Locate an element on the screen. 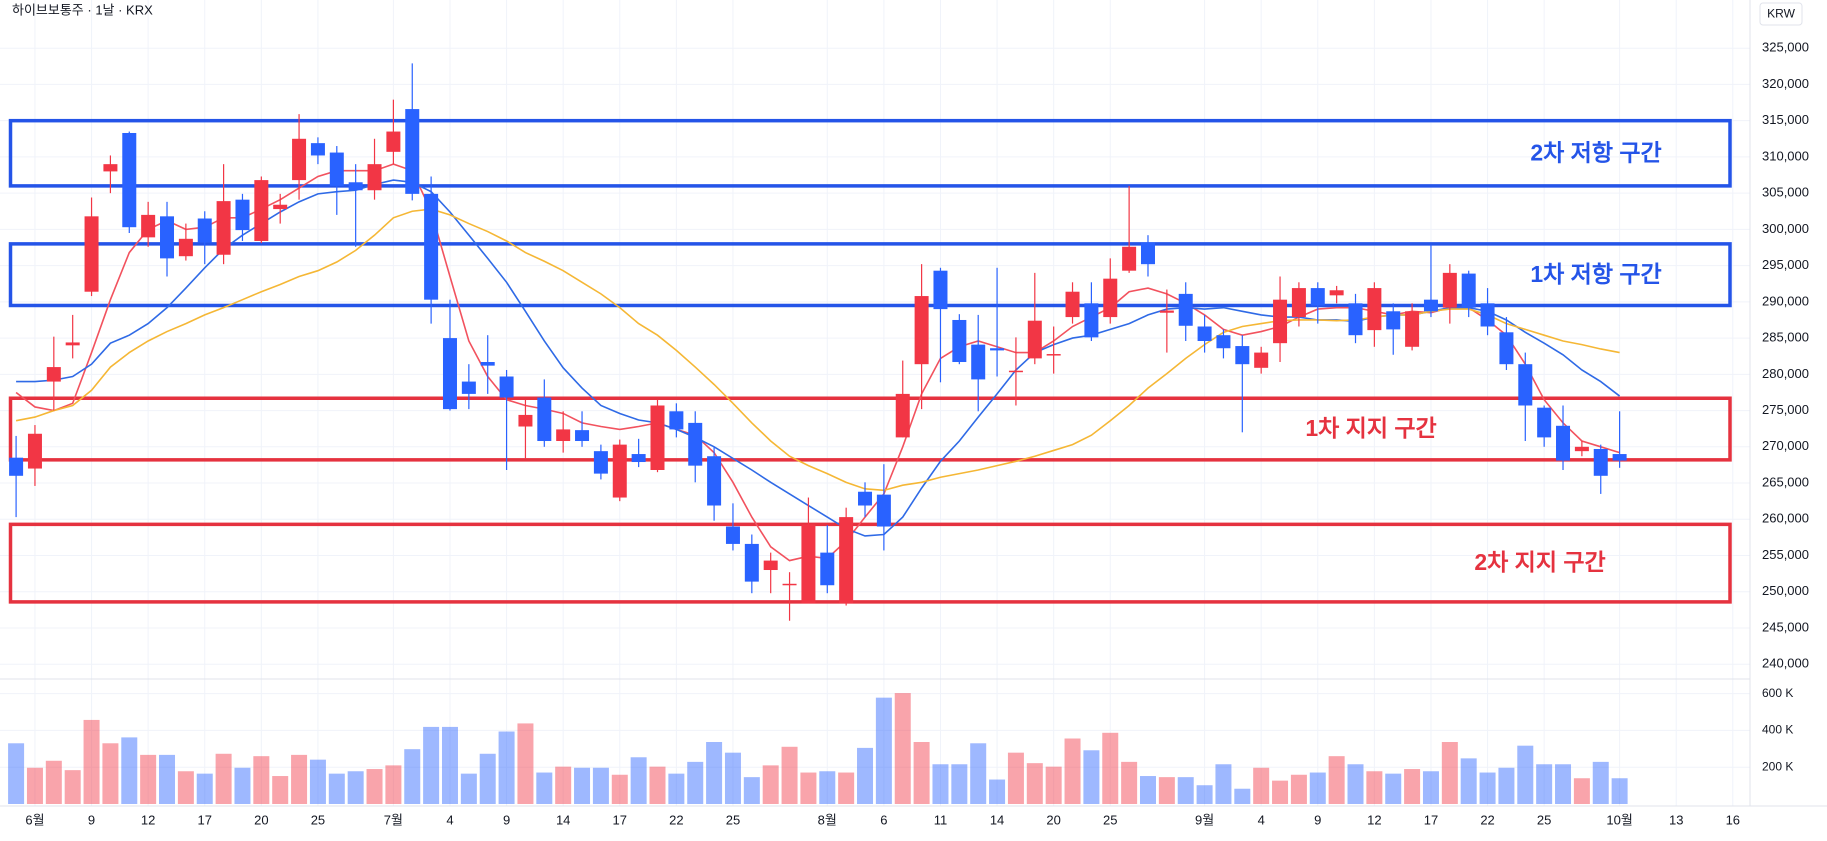 Image resolution: width=1827 pixels, height=841 pixels. volume-tick-label: 200 K is located at coordinates (1777, 766).